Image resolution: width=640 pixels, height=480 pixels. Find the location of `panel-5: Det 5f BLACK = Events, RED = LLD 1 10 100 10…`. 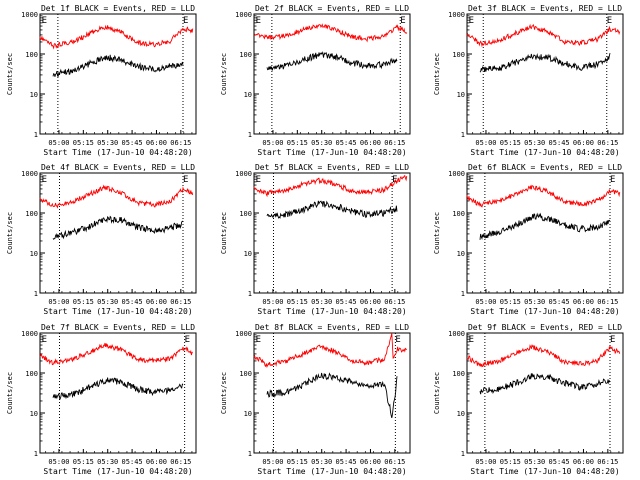

panel-5: Det 5f BLACK = Events, RED = LLD 1 10 100 10… is located at coordinates (315, 239).